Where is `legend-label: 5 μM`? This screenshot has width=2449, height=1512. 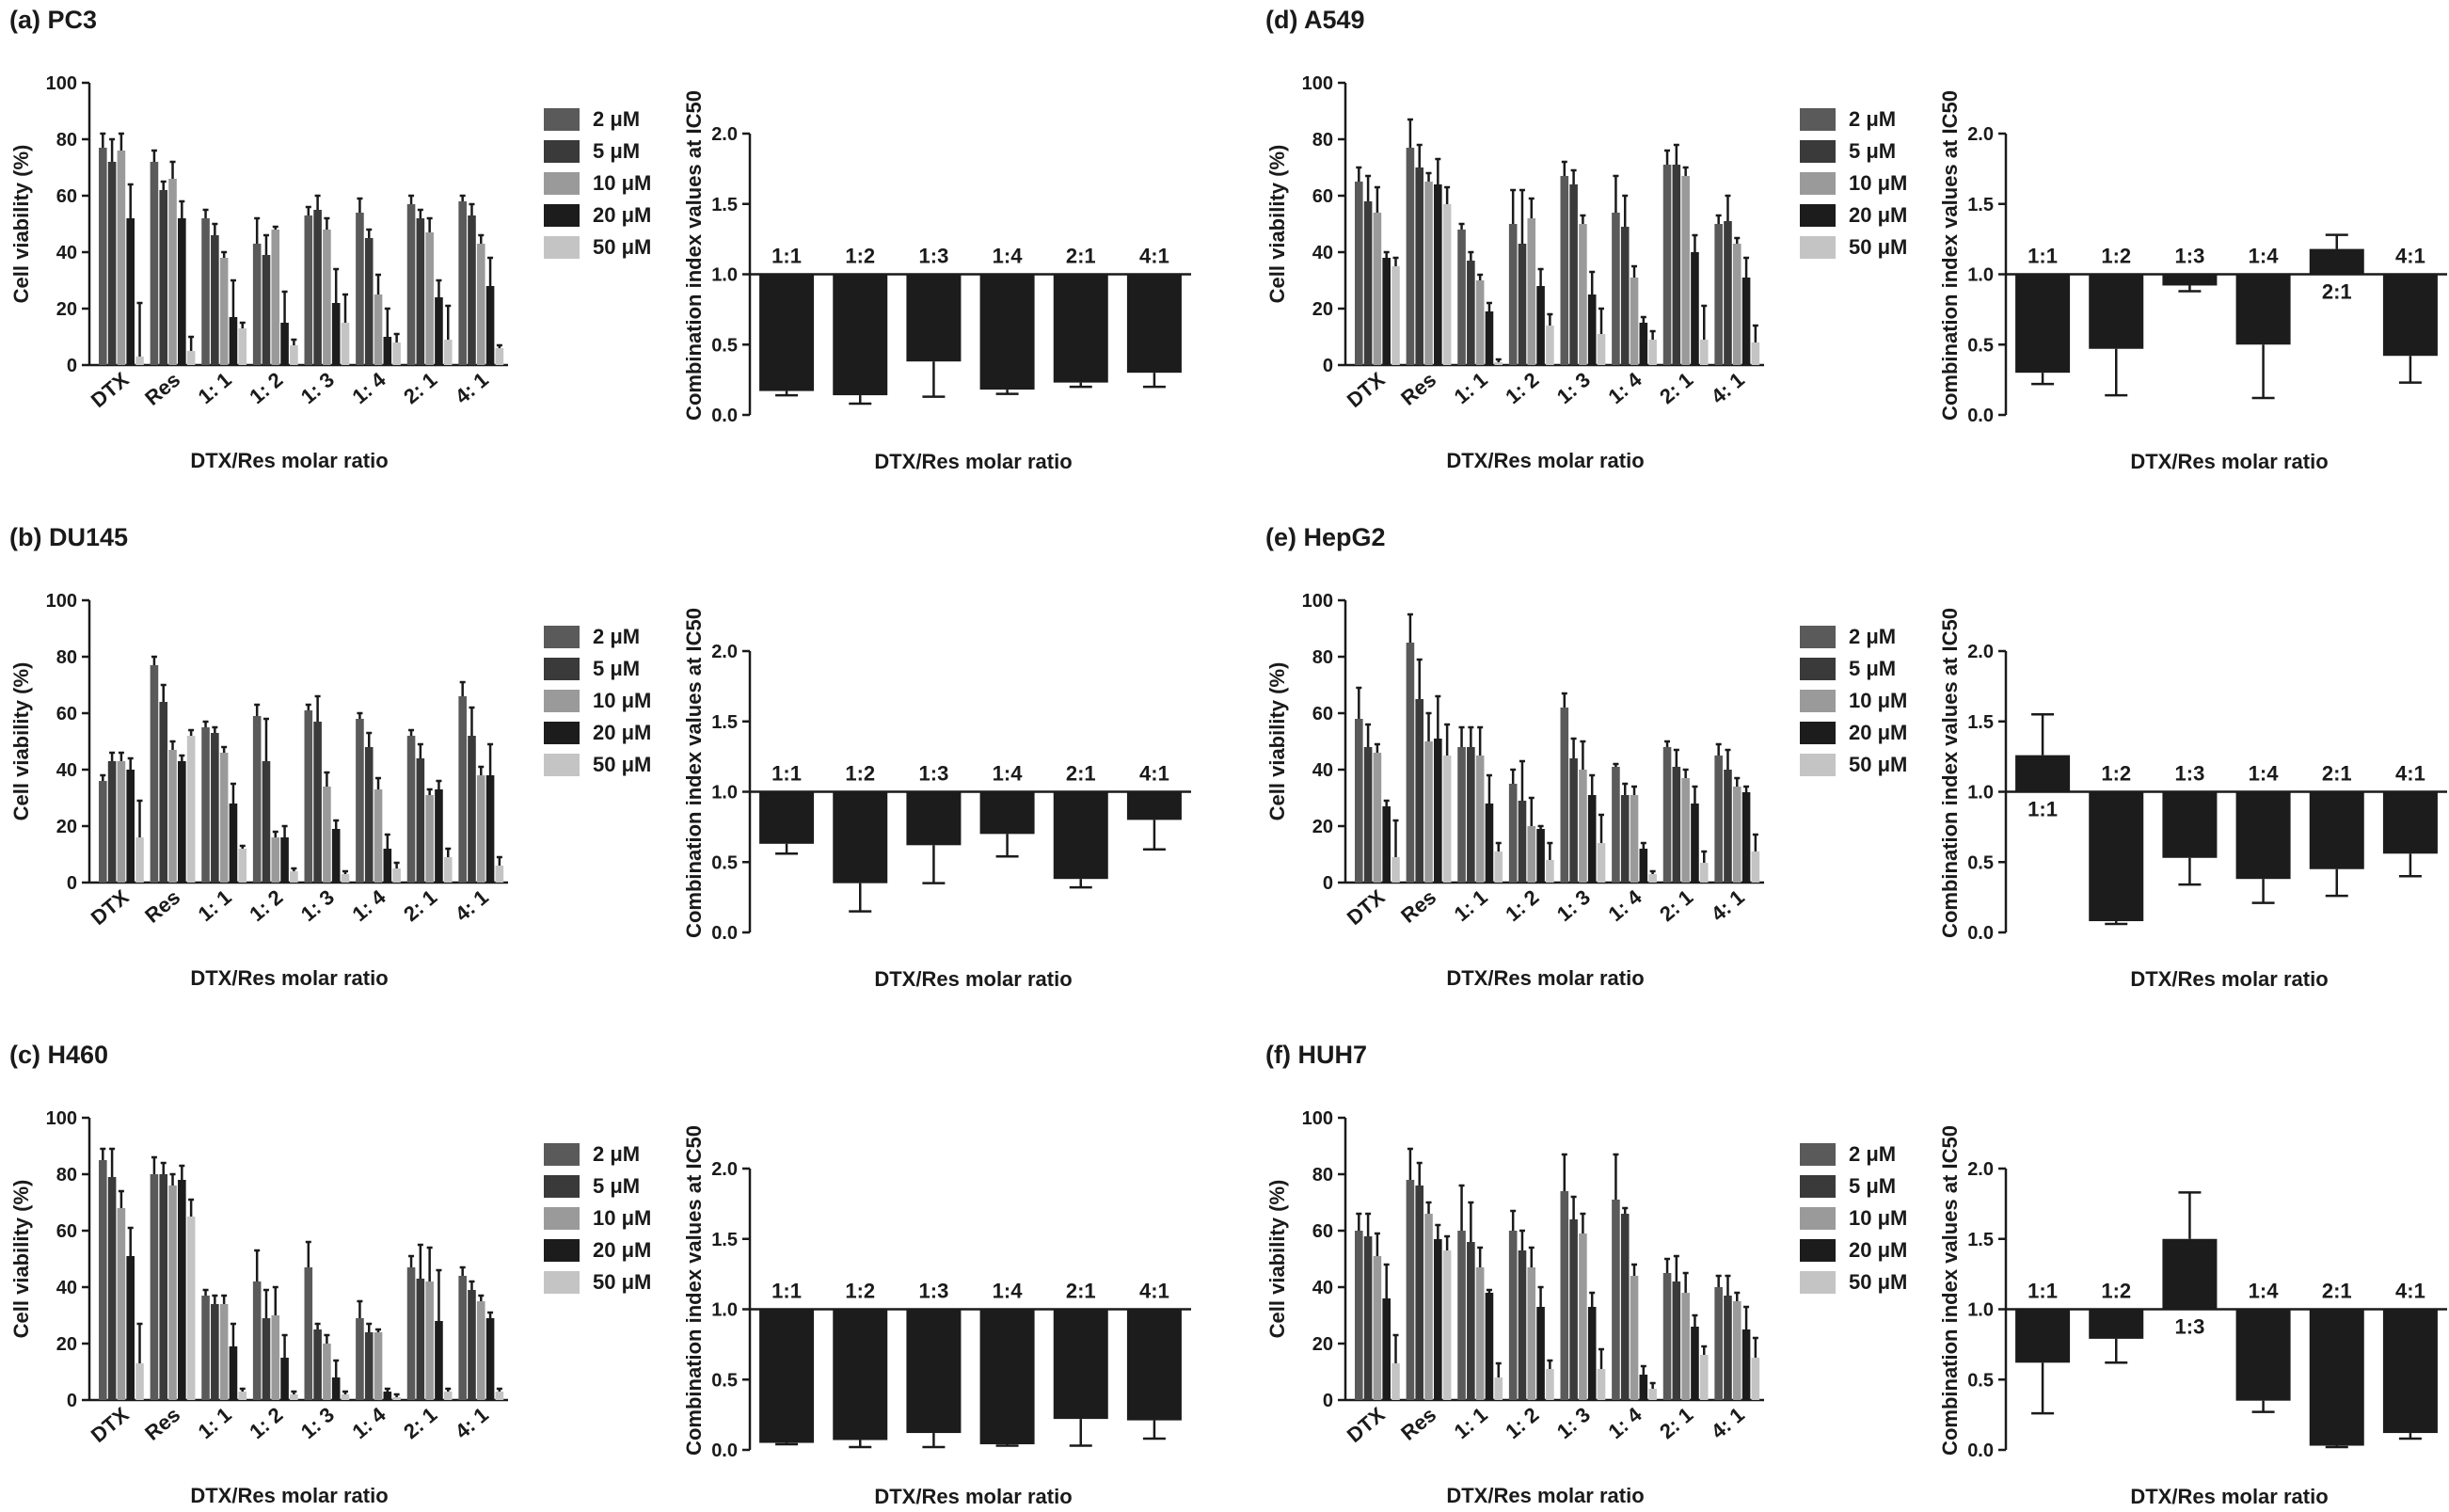
legend-label: 5 μM is located at coordinates (1873, 1186).